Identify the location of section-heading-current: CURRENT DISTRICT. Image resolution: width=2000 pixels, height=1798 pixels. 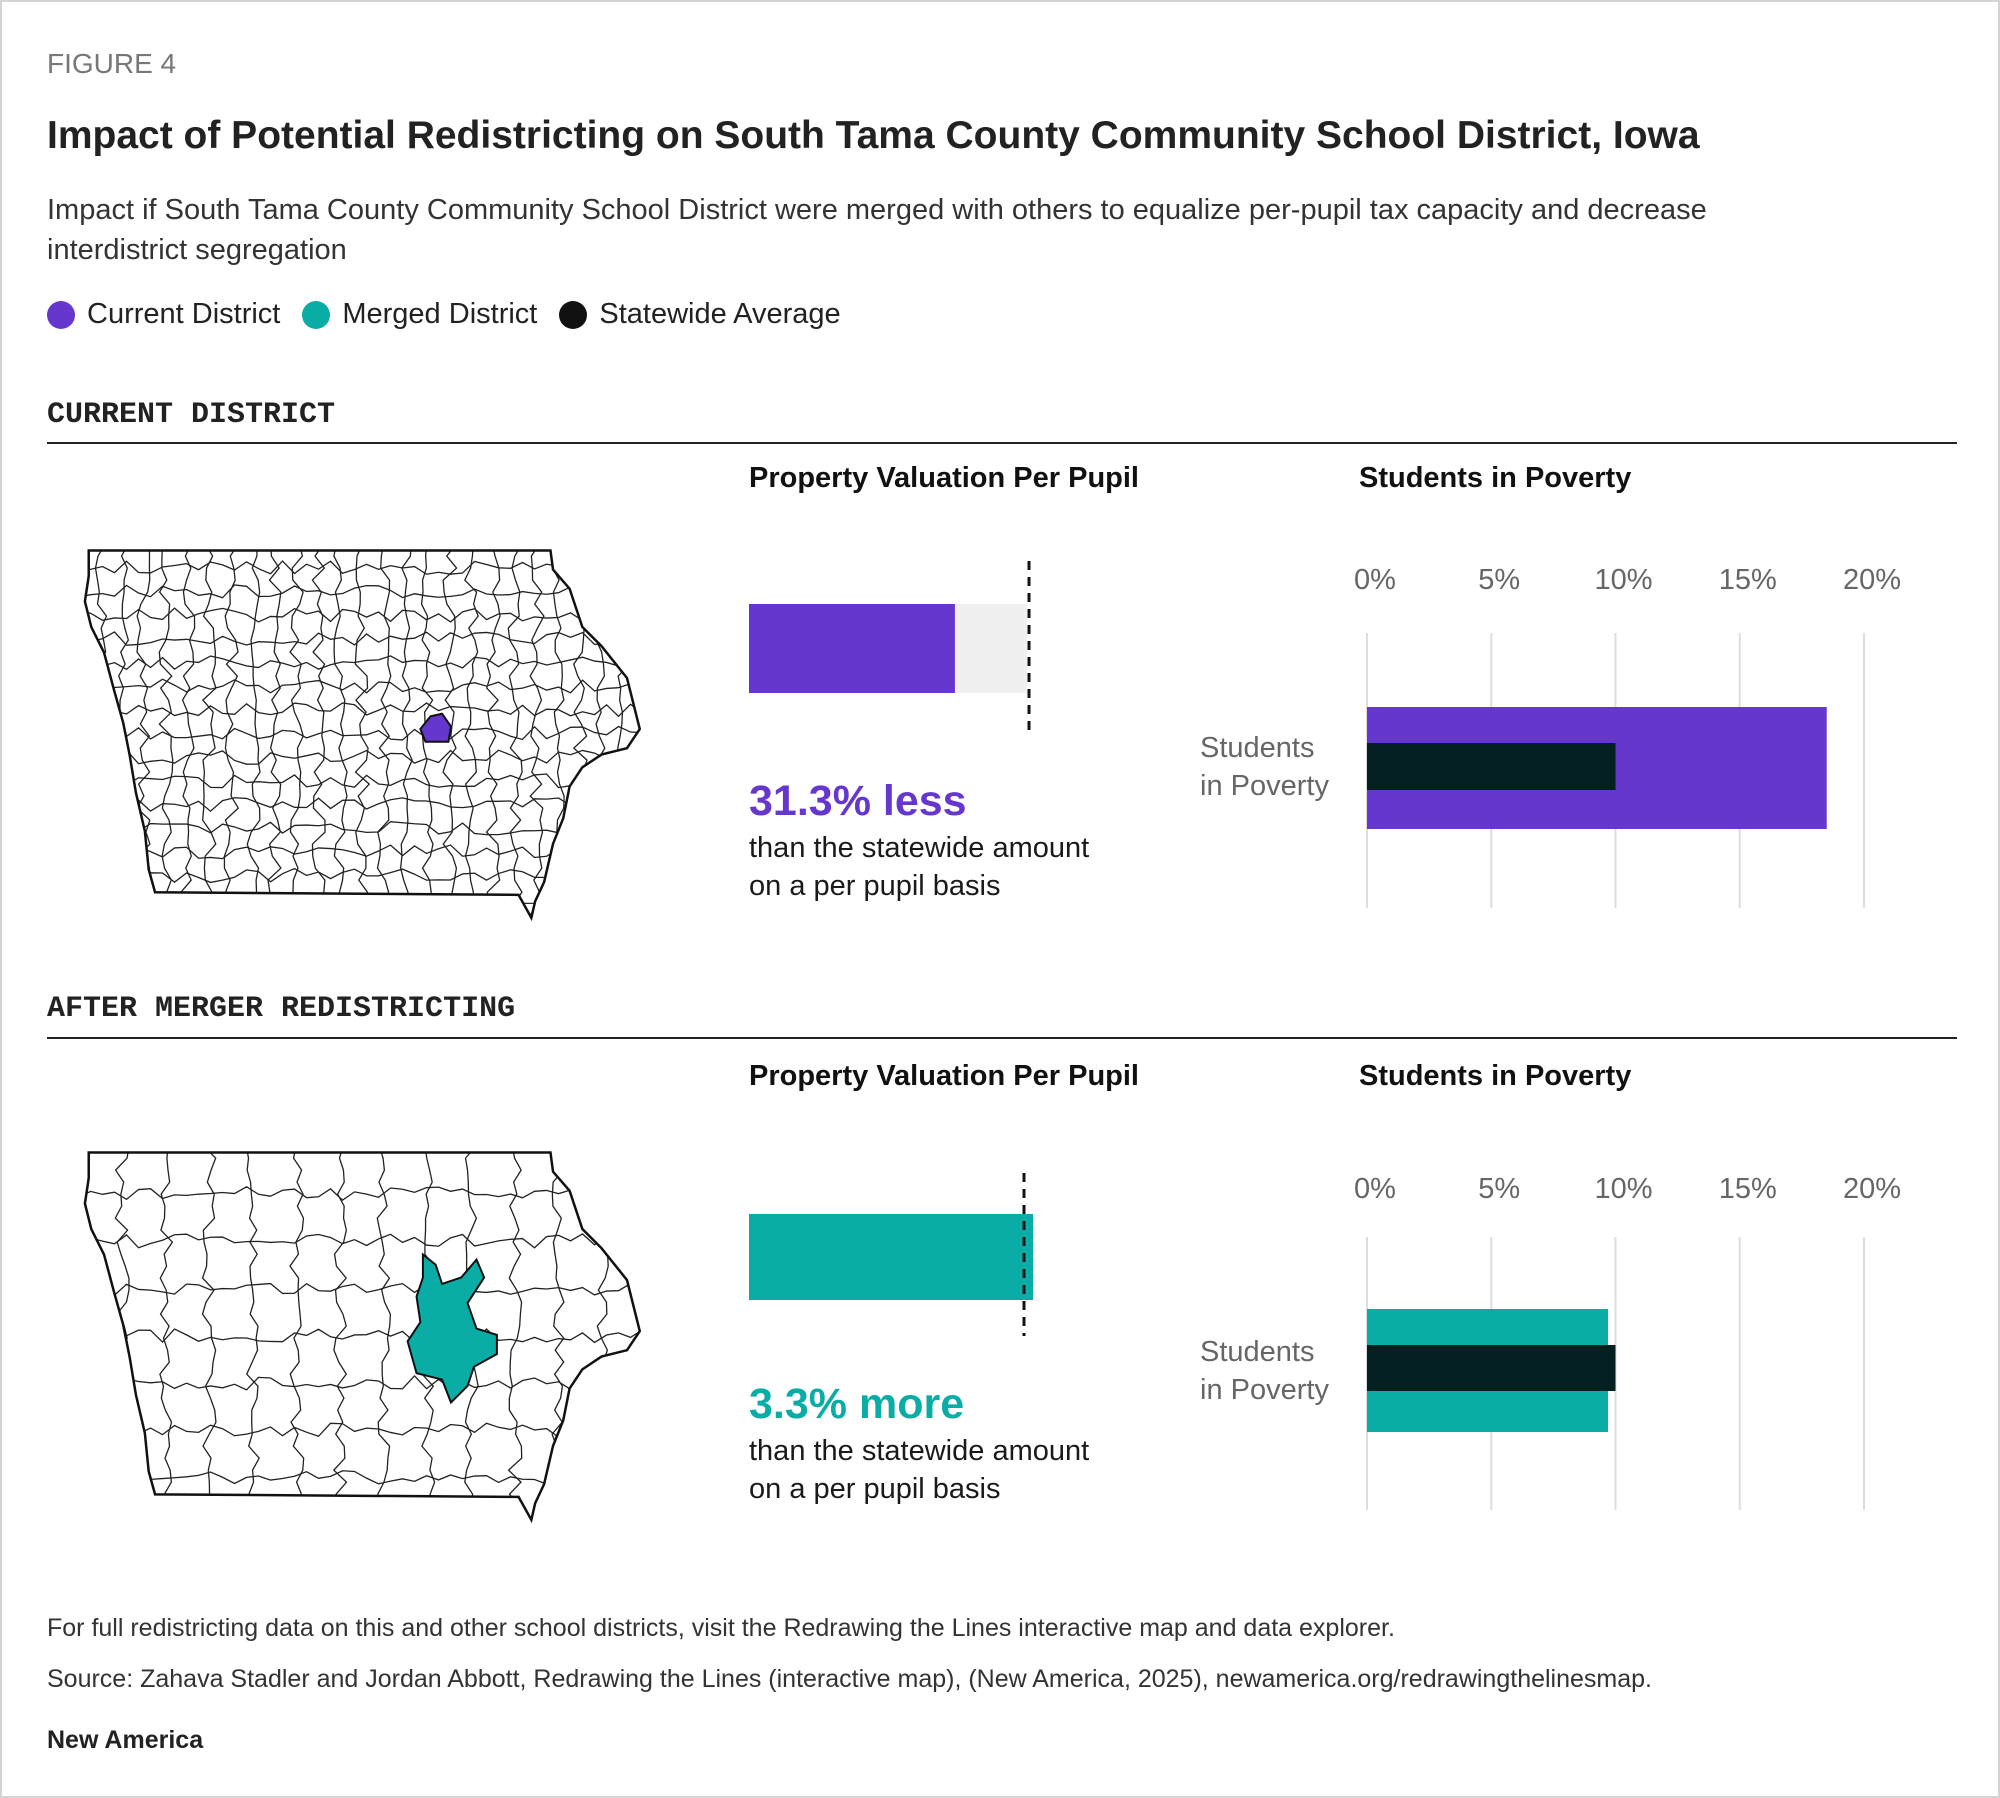
(191, 415).